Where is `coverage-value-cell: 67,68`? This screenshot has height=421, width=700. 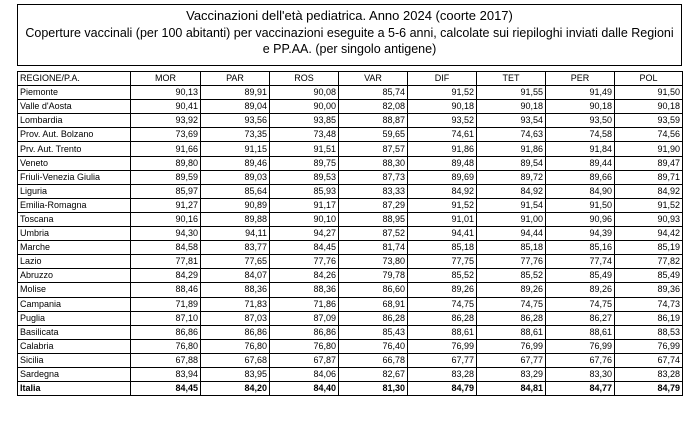
coverage-value-cell: 67,68 is located at coordinates (235, 360).